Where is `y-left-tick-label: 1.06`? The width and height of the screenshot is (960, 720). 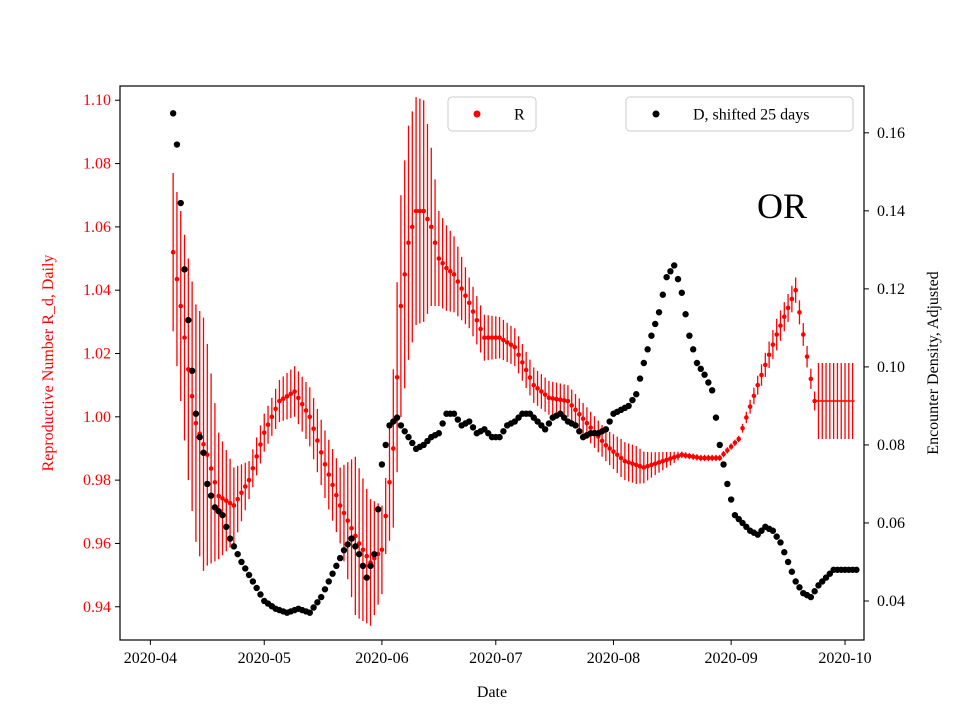
y-left-tick-label: 1.06 is located at coordinates (97, 227).